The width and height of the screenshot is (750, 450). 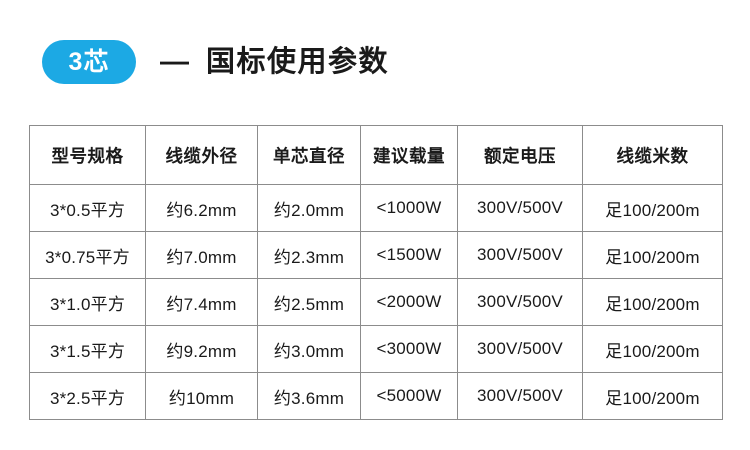 What do you see at coordinates (87, 208) in the screenshot?
I see `cell-model: 3*0.5平方` at bounding box center [87, 208].